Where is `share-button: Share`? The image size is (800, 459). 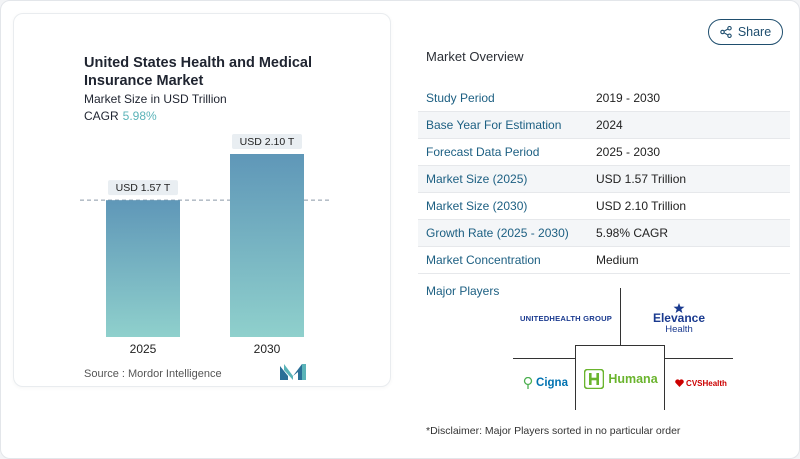
share-button: Share is located at coordinates (745, 32).